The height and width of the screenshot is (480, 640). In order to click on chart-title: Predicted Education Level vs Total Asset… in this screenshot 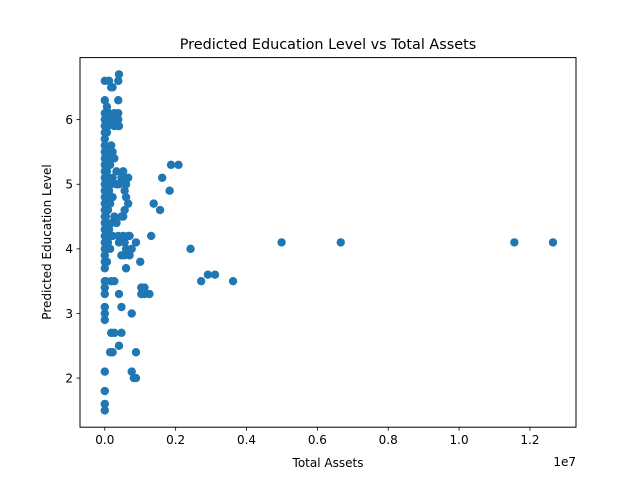, I will do `click(328, 45)`.